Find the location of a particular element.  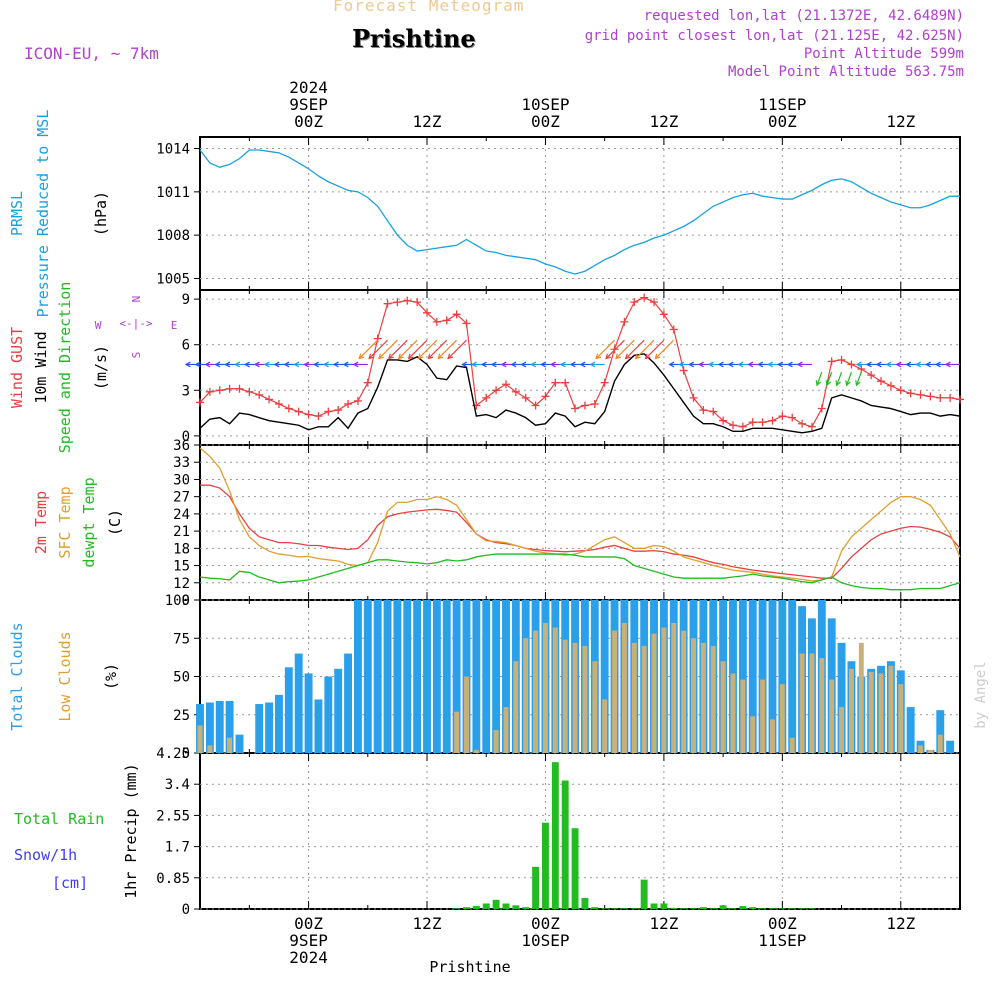

gust-line is located at coordinates (580, 362).